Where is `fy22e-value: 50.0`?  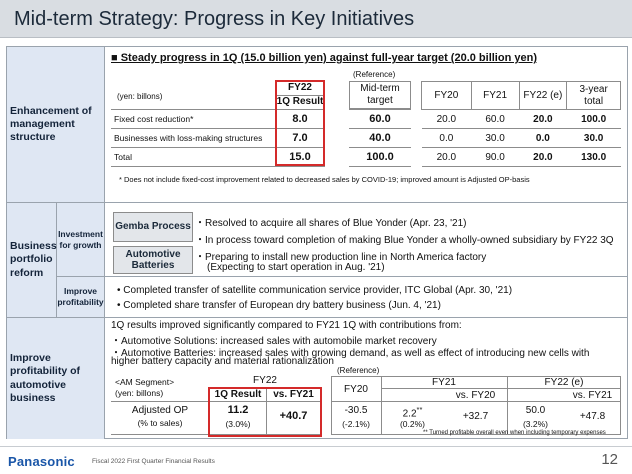 fy22e-value: 50.0 is located at coordinates (535, 410).